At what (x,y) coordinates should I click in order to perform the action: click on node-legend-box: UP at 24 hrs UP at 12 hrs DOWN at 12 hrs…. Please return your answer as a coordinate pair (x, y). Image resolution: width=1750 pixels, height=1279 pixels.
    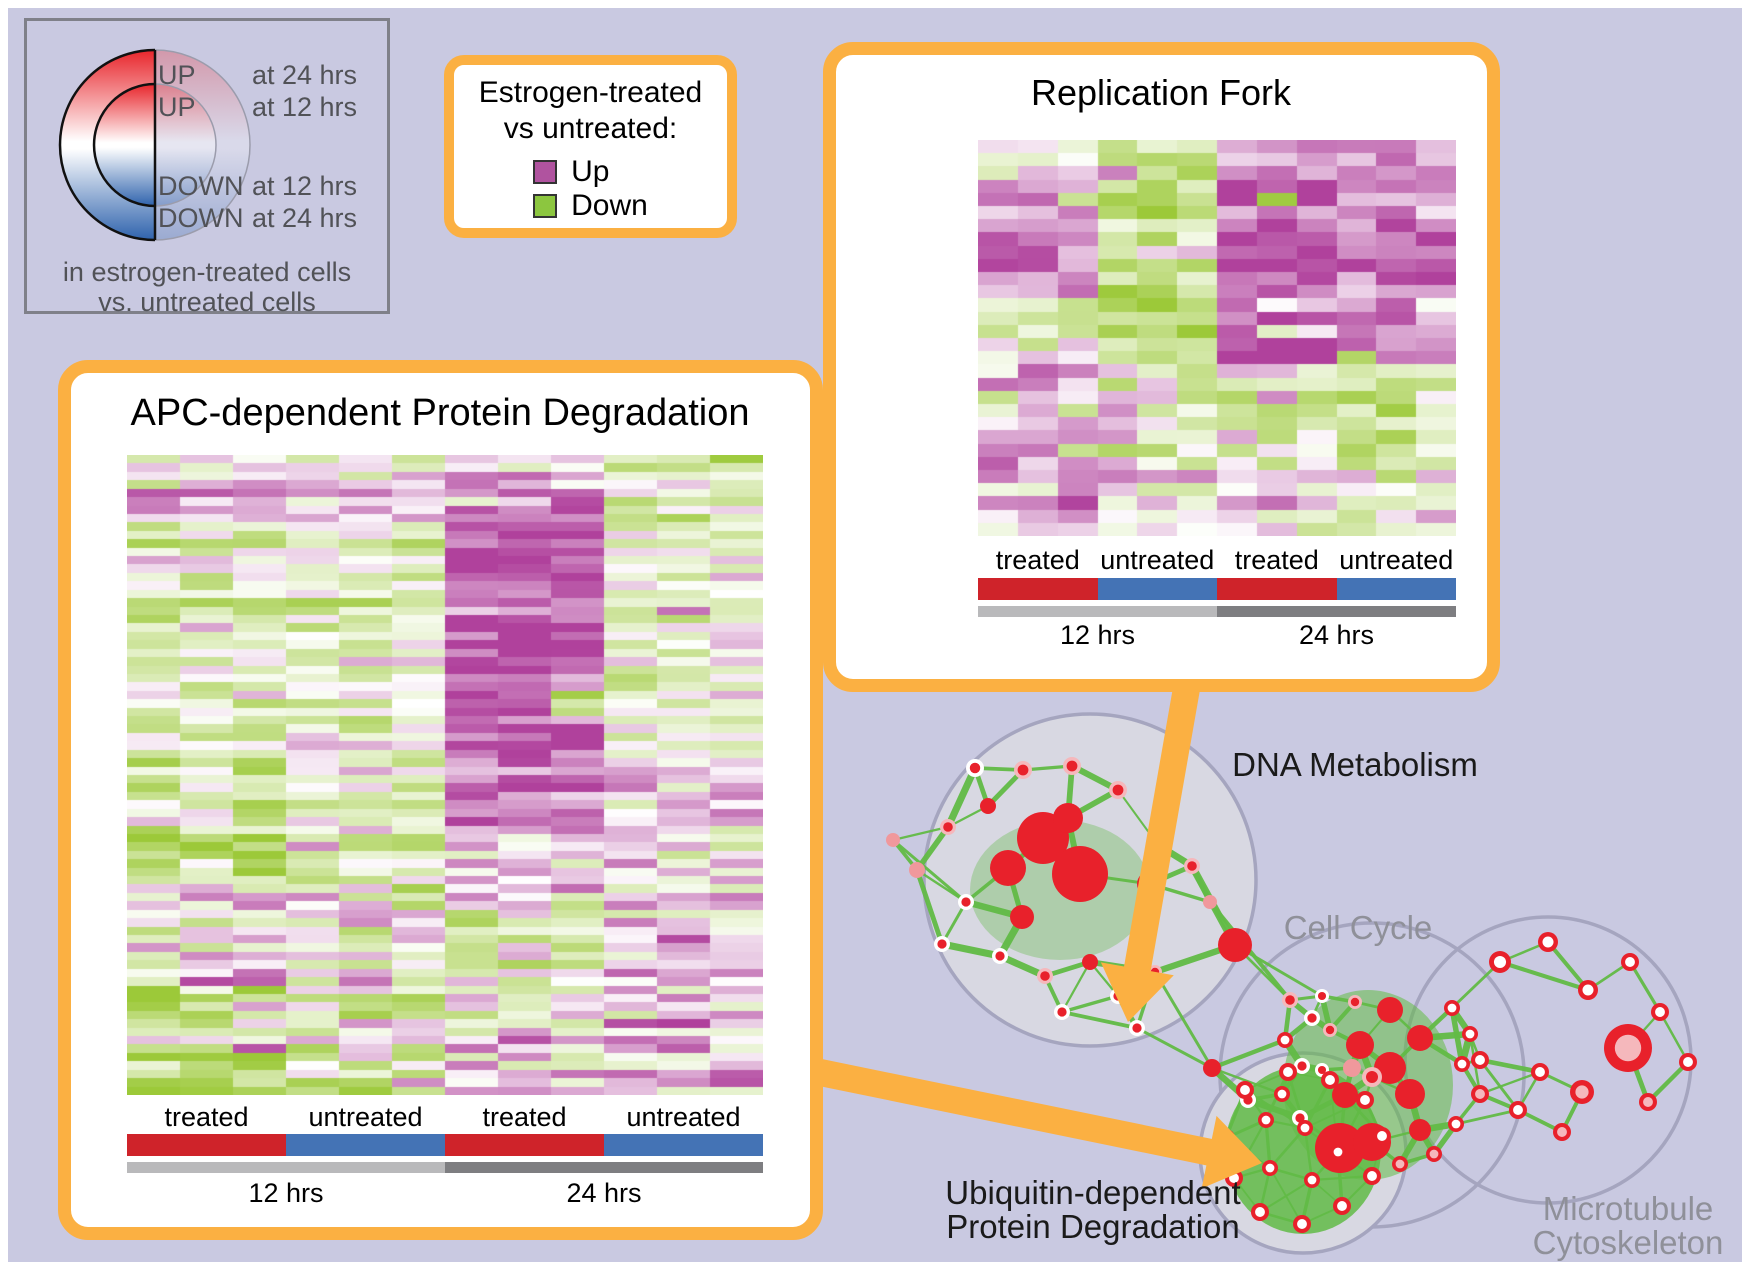
    Looking at the image, I should click on (207, 167).